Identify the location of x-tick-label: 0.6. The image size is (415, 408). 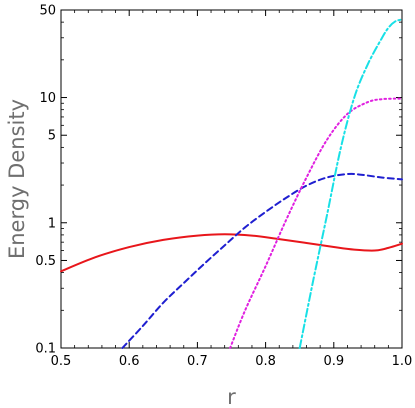
(129, 361).